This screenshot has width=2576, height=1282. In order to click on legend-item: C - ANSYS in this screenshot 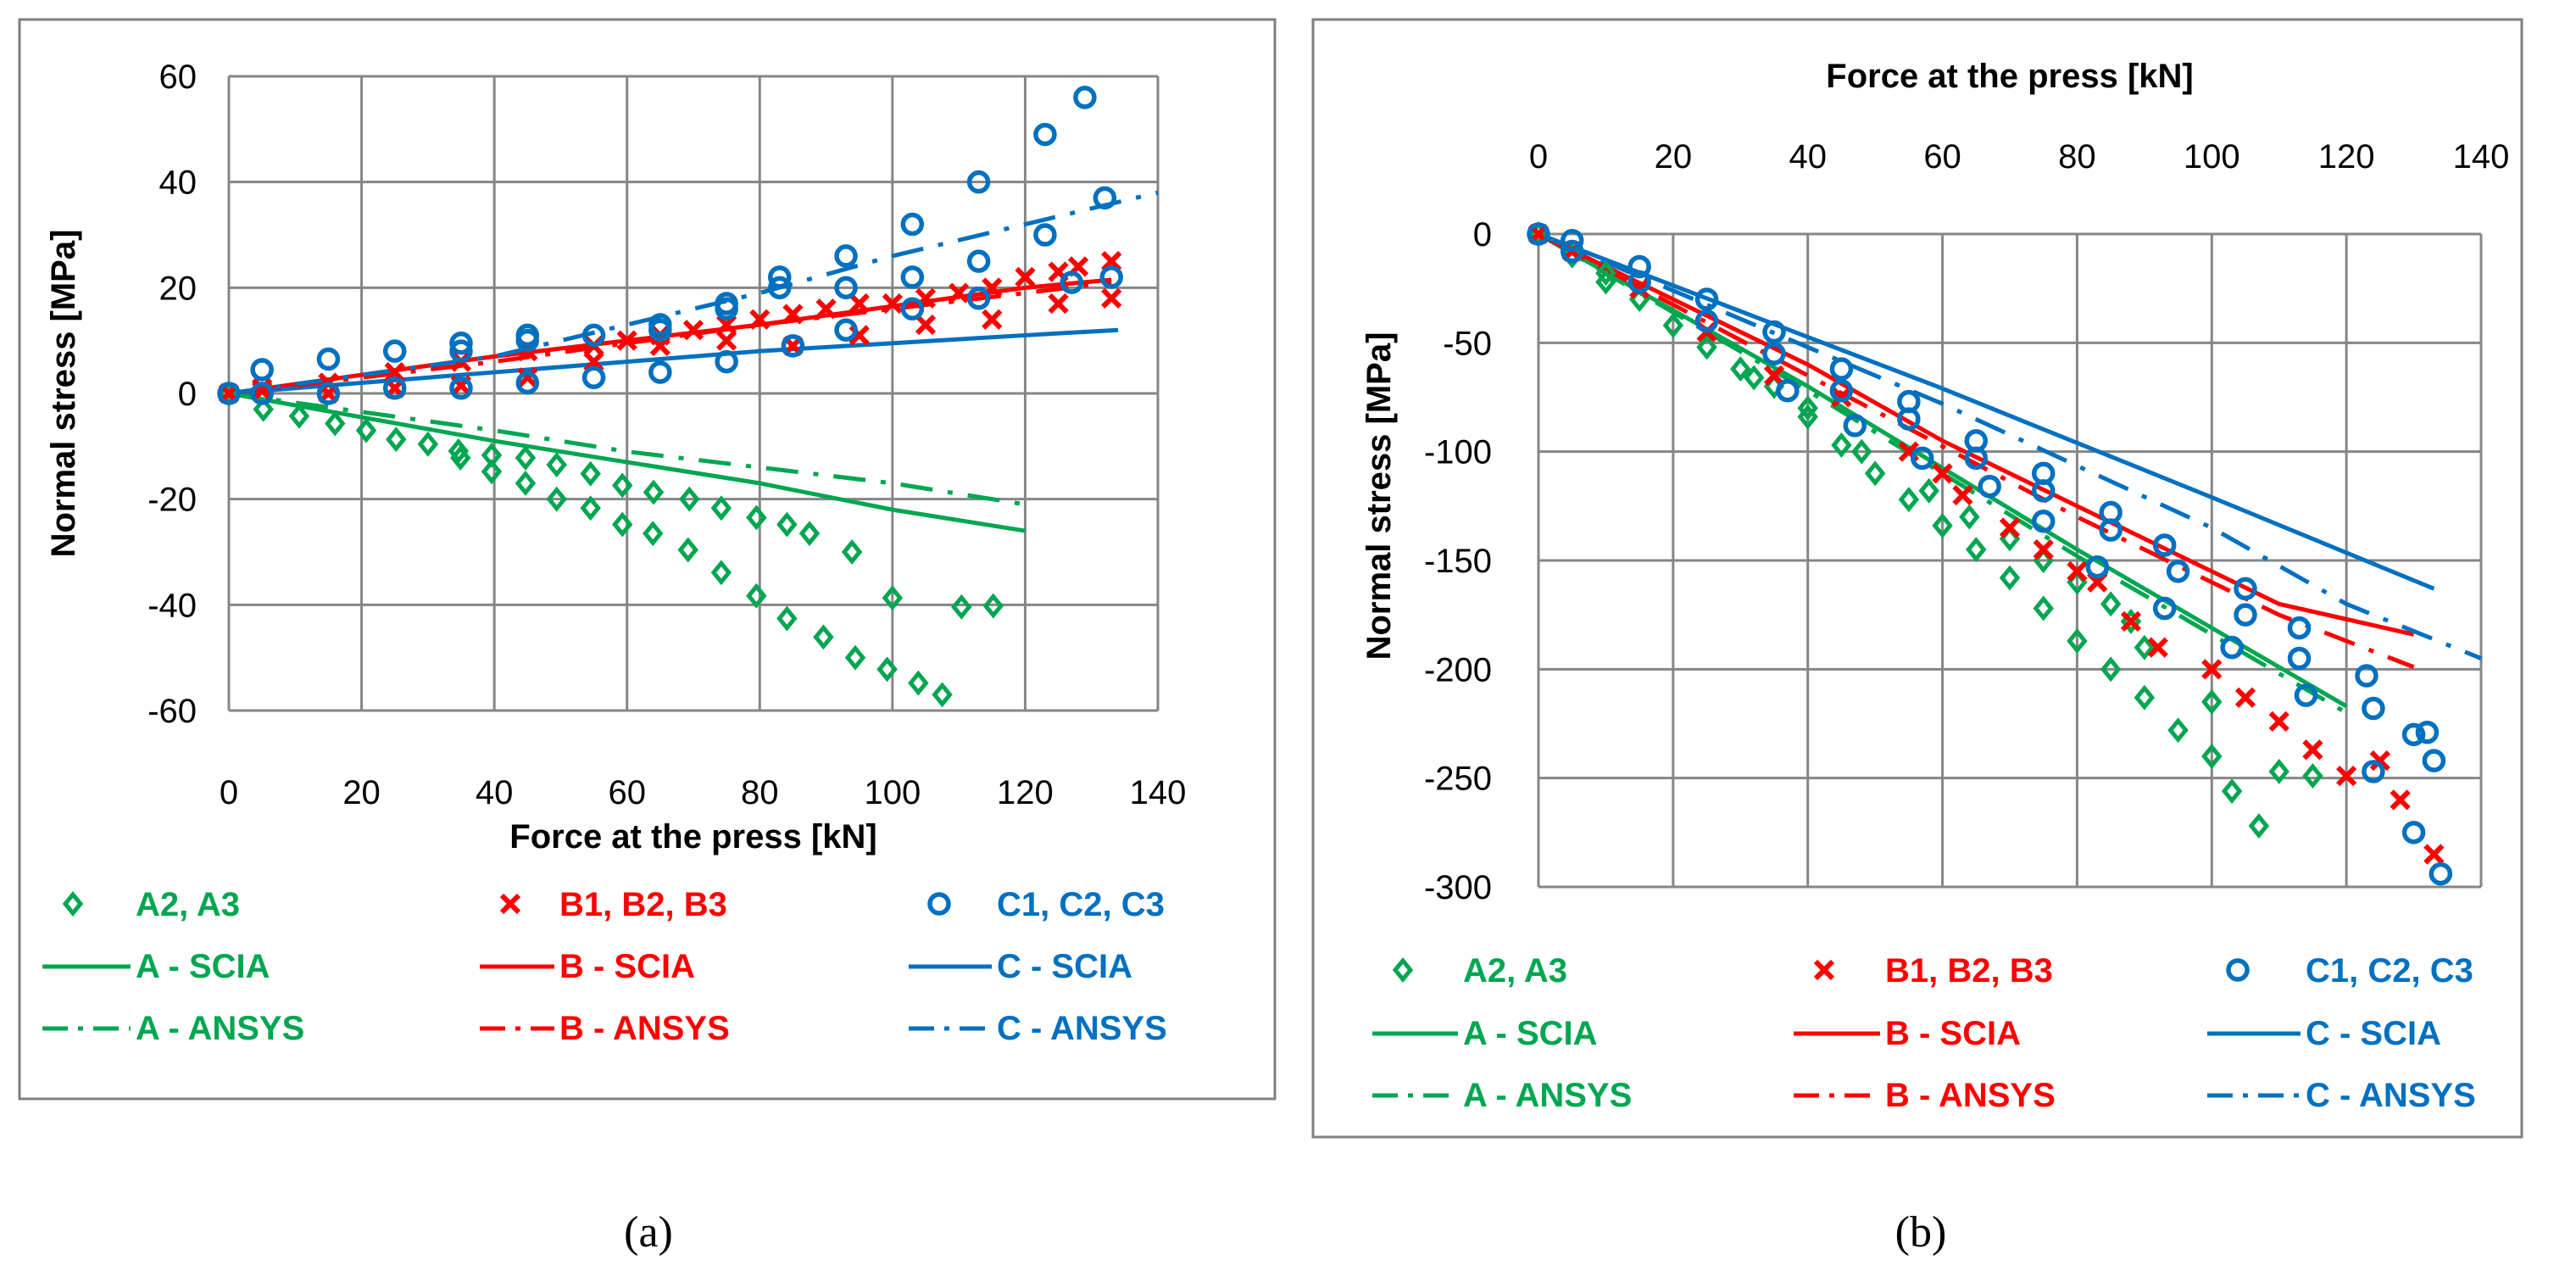, I will do `click(2341, 1096)`.